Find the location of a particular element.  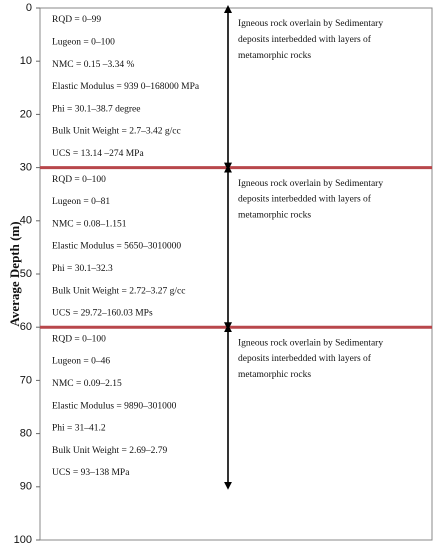

property: Phi = 30.1–38.7 degree is located at coordinates (96, 109).